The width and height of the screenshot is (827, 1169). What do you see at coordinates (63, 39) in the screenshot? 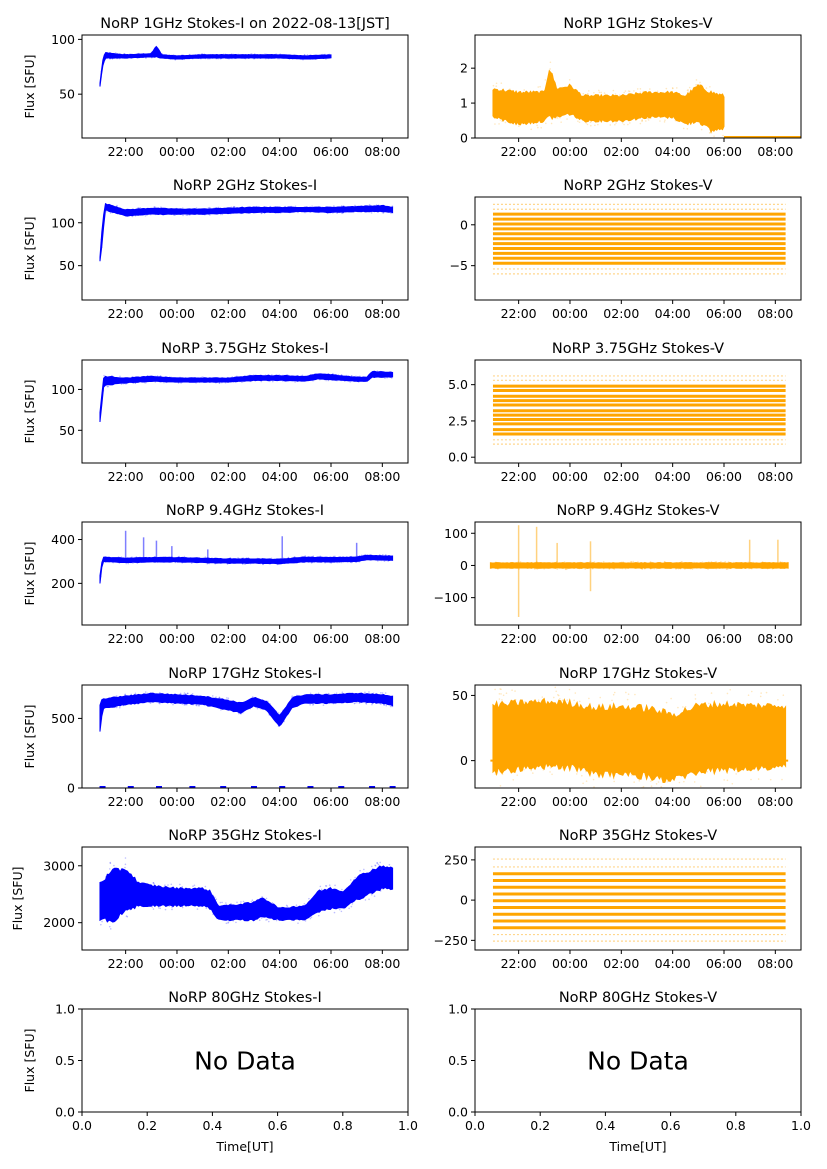
I see `y-tick-label: 100` at bounding box center [63, 39].